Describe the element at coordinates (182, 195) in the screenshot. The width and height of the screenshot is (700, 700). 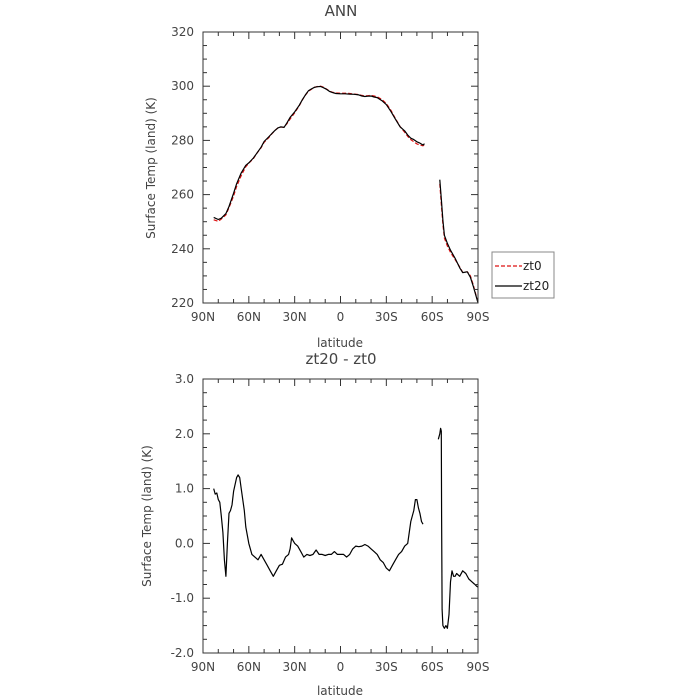
I see `y-tick-label: 260` at that location.